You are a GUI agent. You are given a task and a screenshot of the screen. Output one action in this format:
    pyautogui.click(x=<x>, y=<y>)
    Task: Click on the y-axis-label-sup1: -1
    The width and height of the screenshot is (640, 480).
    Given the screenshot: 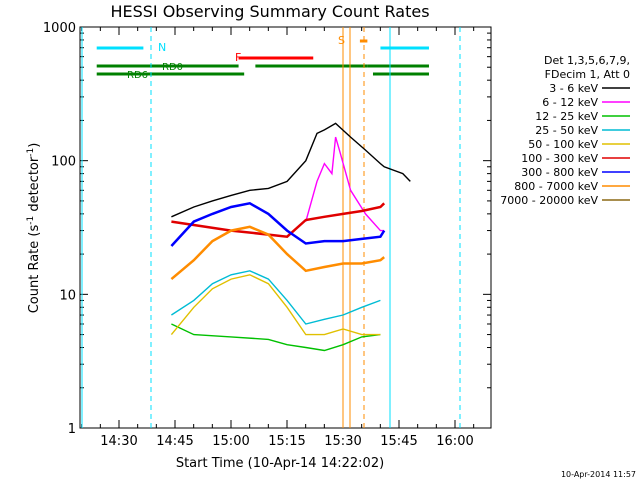 What is the action you would take?
    pyautogui.click(x=31, y=220)
    